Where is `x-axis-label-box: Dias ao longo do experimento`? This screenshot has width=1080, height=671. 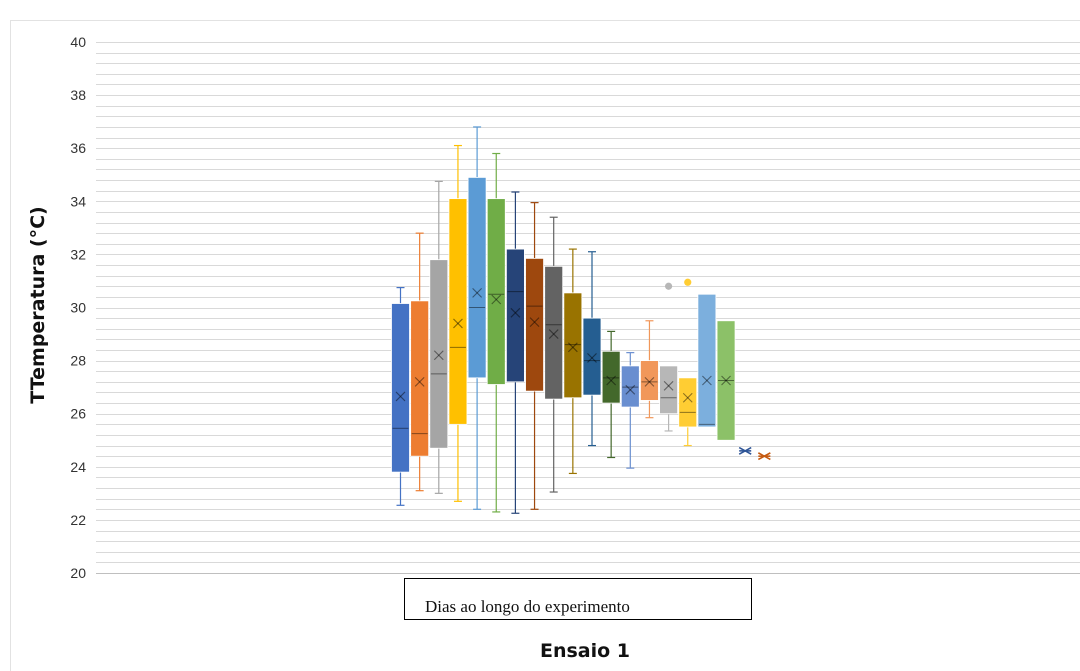 x-axis-label-box: Dias ao longo do experimento is located at coordinates (578, 599).